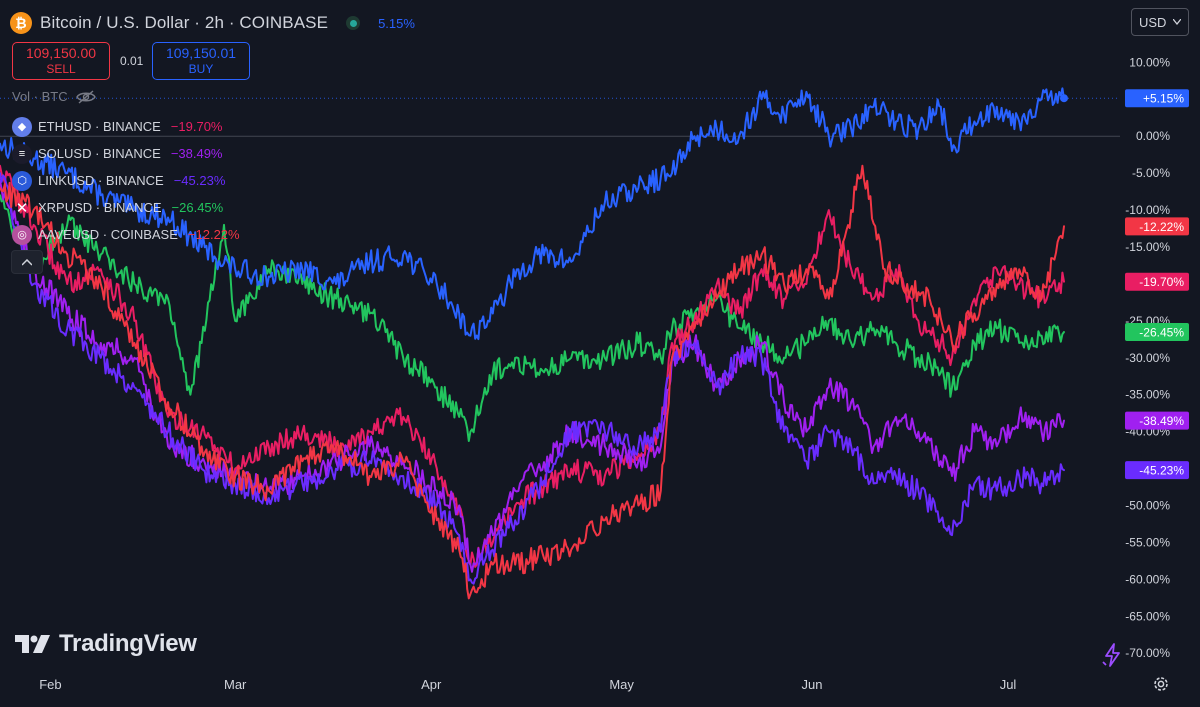 The width and height of the screenshot is (1200, 707). I want to click on tradingview-icon, so click(32, 644).